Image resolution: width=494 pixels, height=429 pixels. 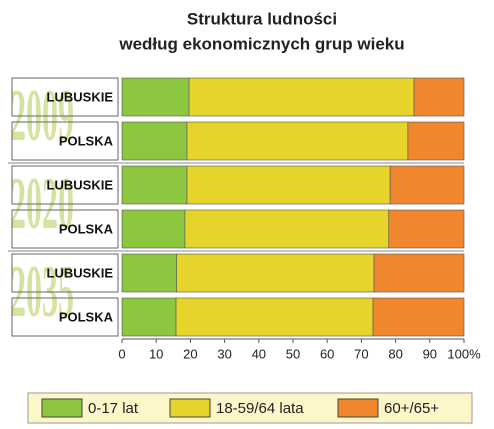 What do you see at coordinates (395, 353) in the screenshot?
I see `x-tick-label: 80` at bounding box center [395, 353].